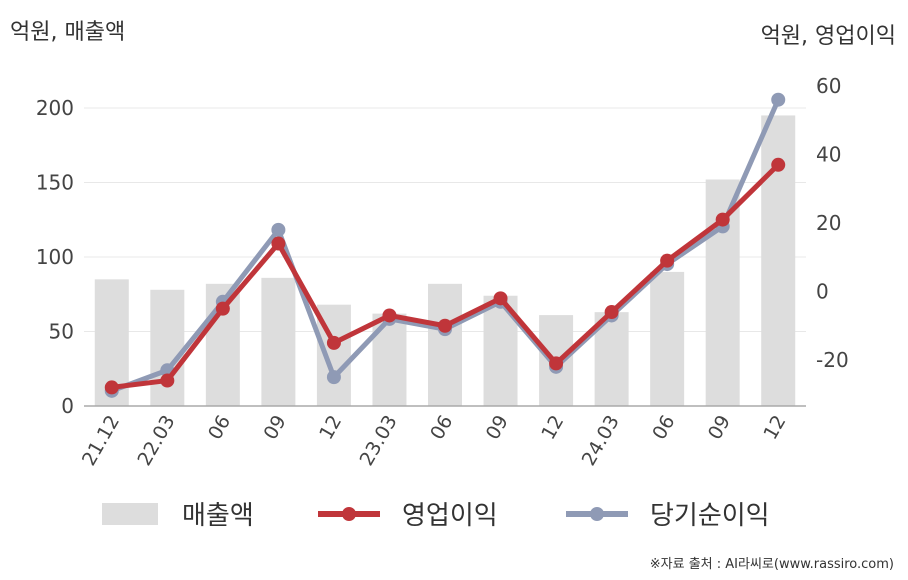 This screenshot has width=908, height=580. I want to click on x-tick-label-9: 24.03, so click(601, 441).